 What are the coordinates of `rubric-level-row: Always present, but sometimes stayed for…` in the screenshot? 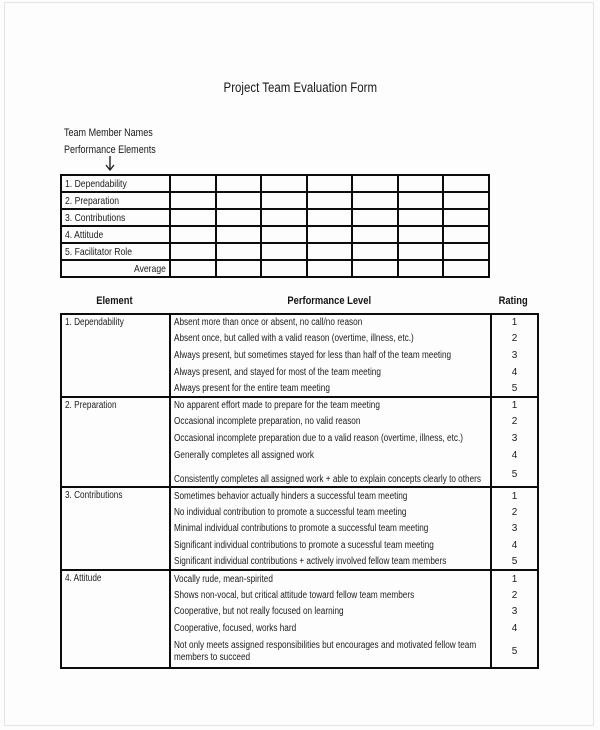 It's located at (300, 355).